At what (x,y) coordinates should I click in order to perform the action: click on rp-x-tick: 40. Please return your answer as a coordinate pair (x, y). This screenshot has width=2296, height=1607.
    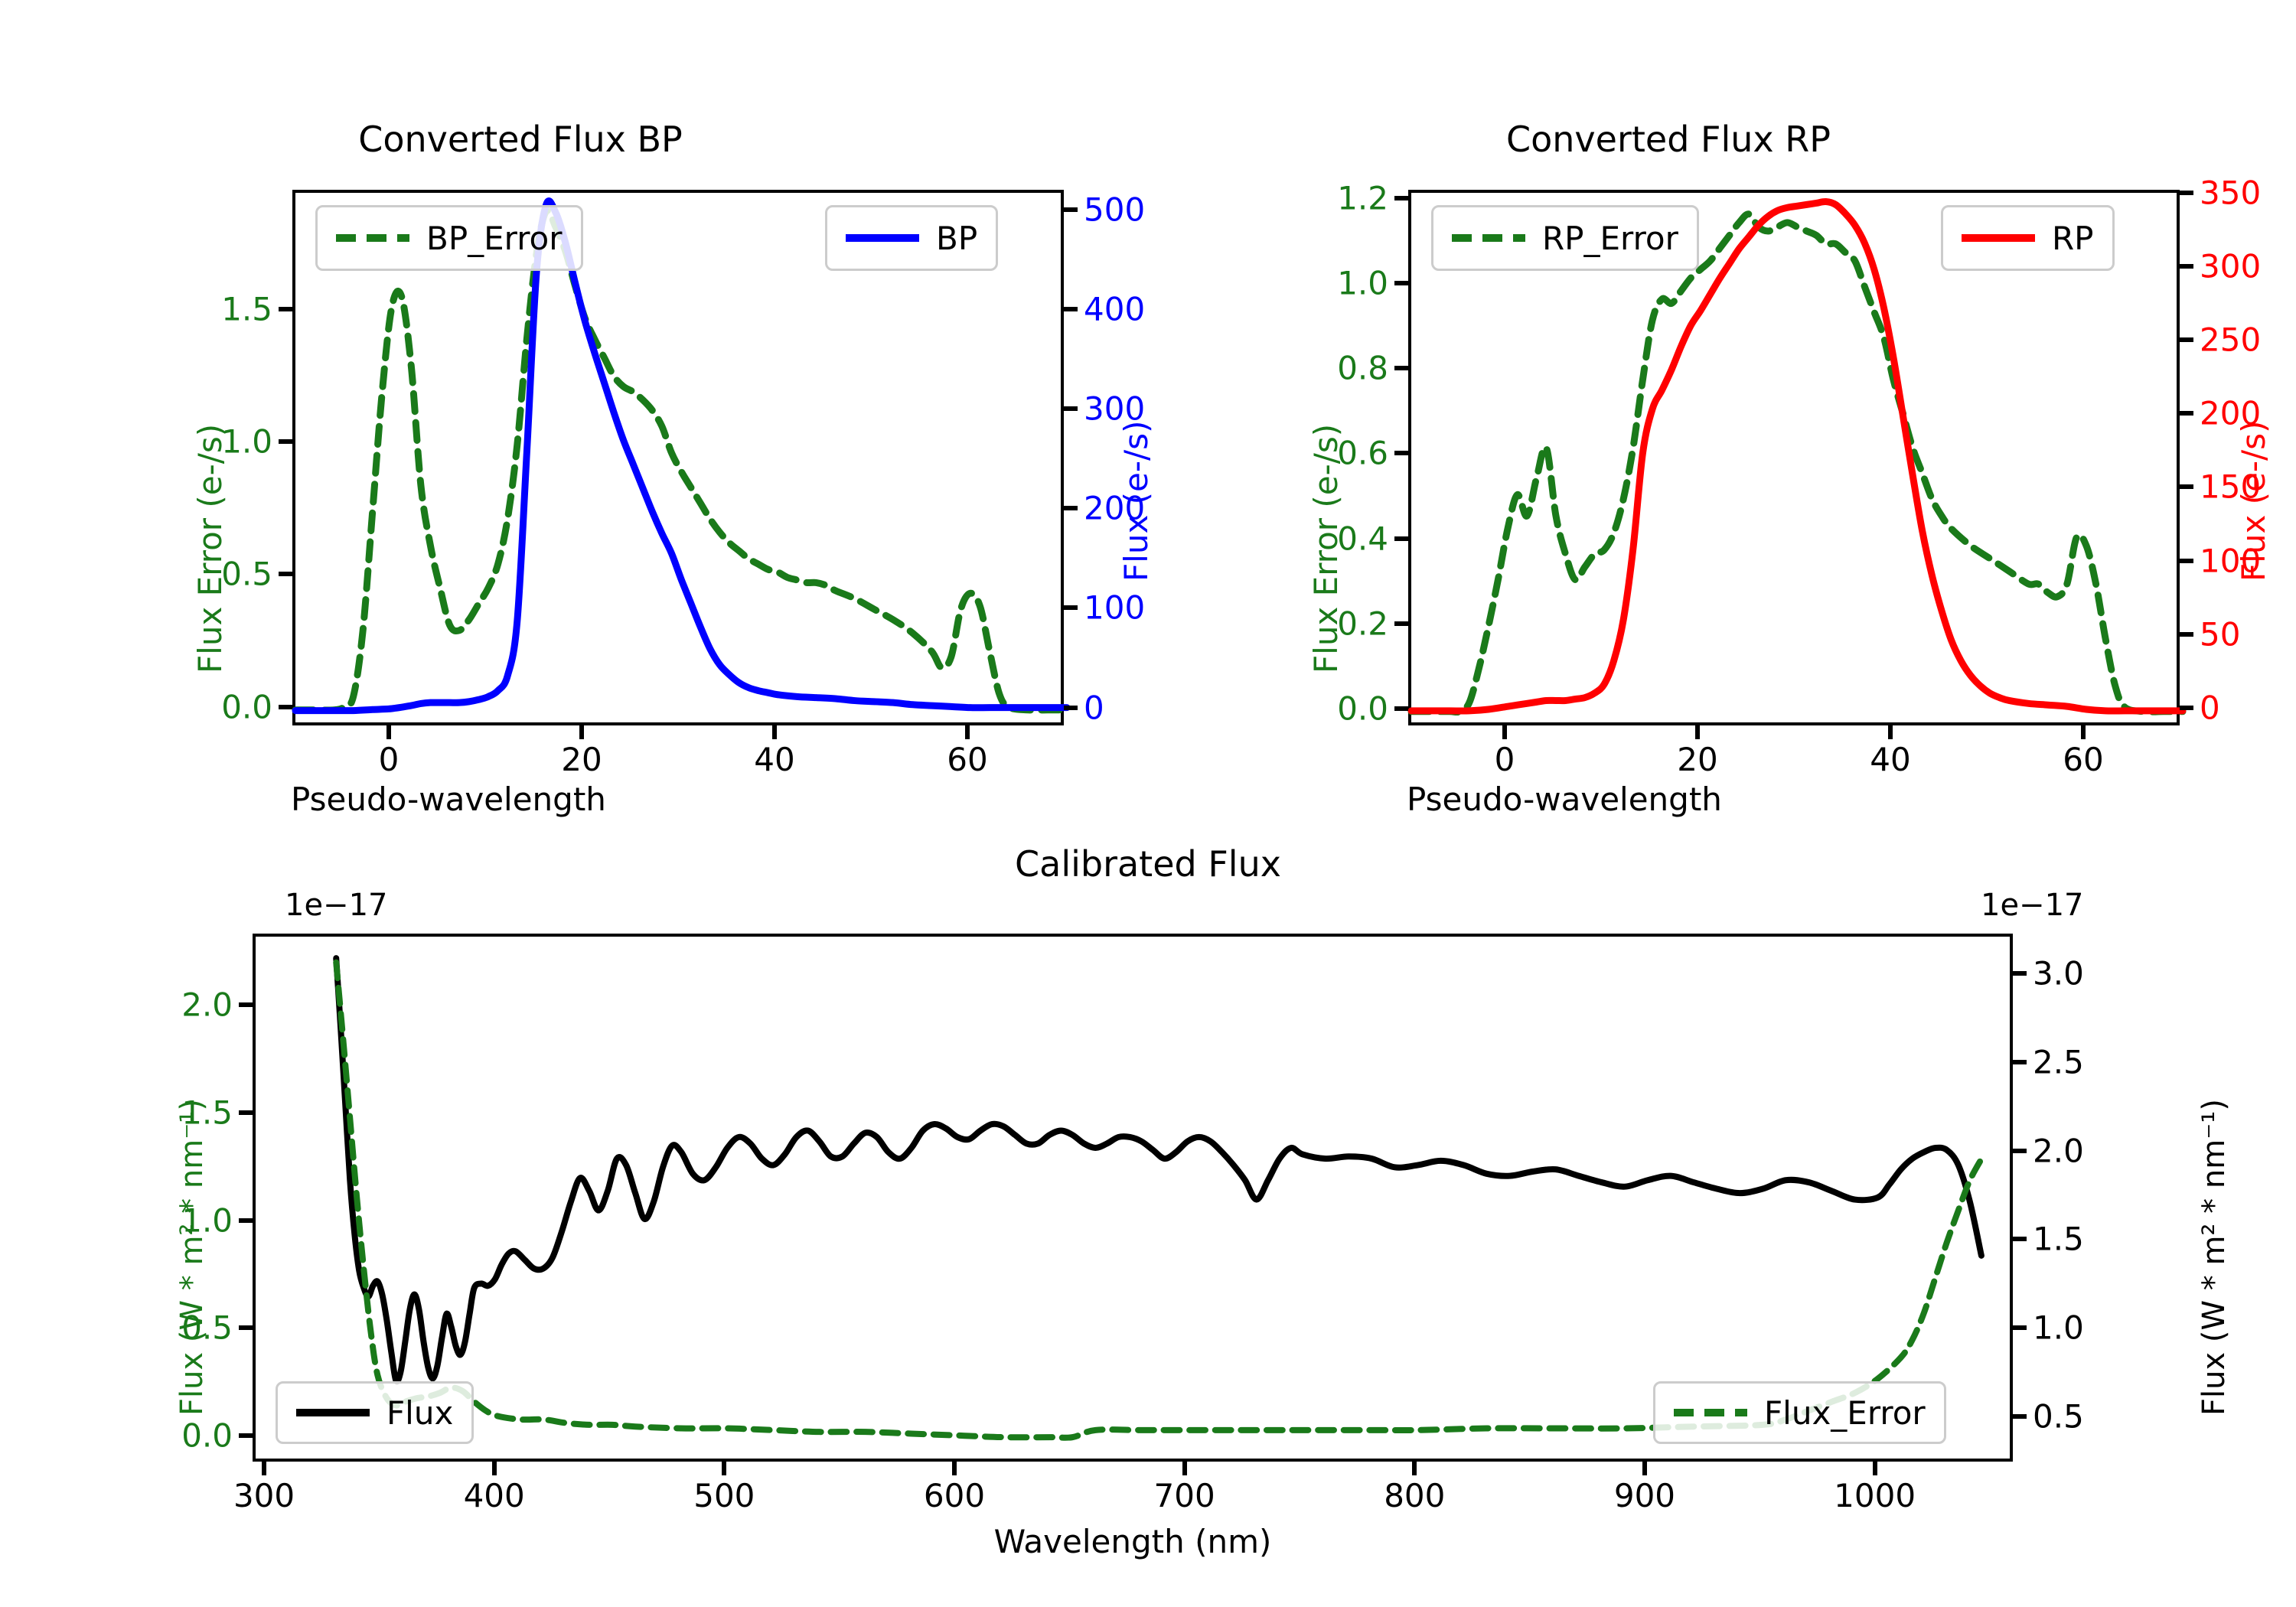
    Looking at the image, I should click on (1890, 759).